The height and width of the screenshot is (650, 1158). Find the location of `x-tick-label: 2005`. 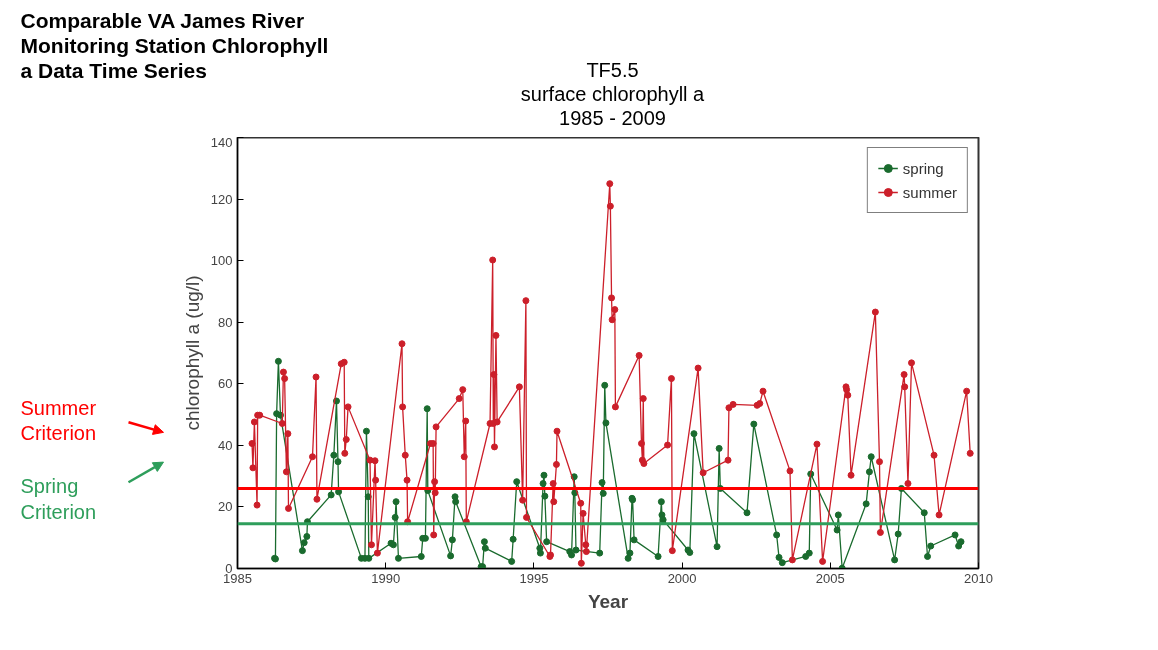

x-tick-label: 2005 is located at coordinates (830, 578).